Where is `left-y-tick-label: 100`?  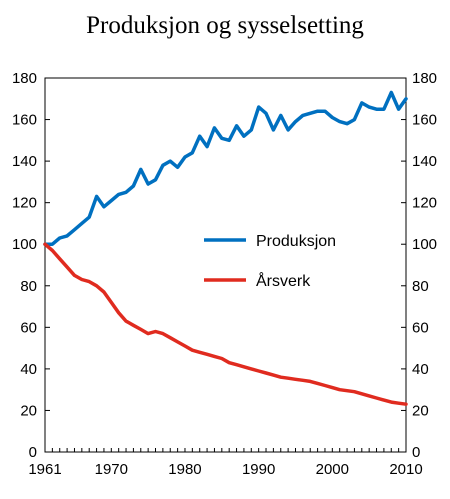
left-y-tick-label: 100 is located at coordinates (24, 244).